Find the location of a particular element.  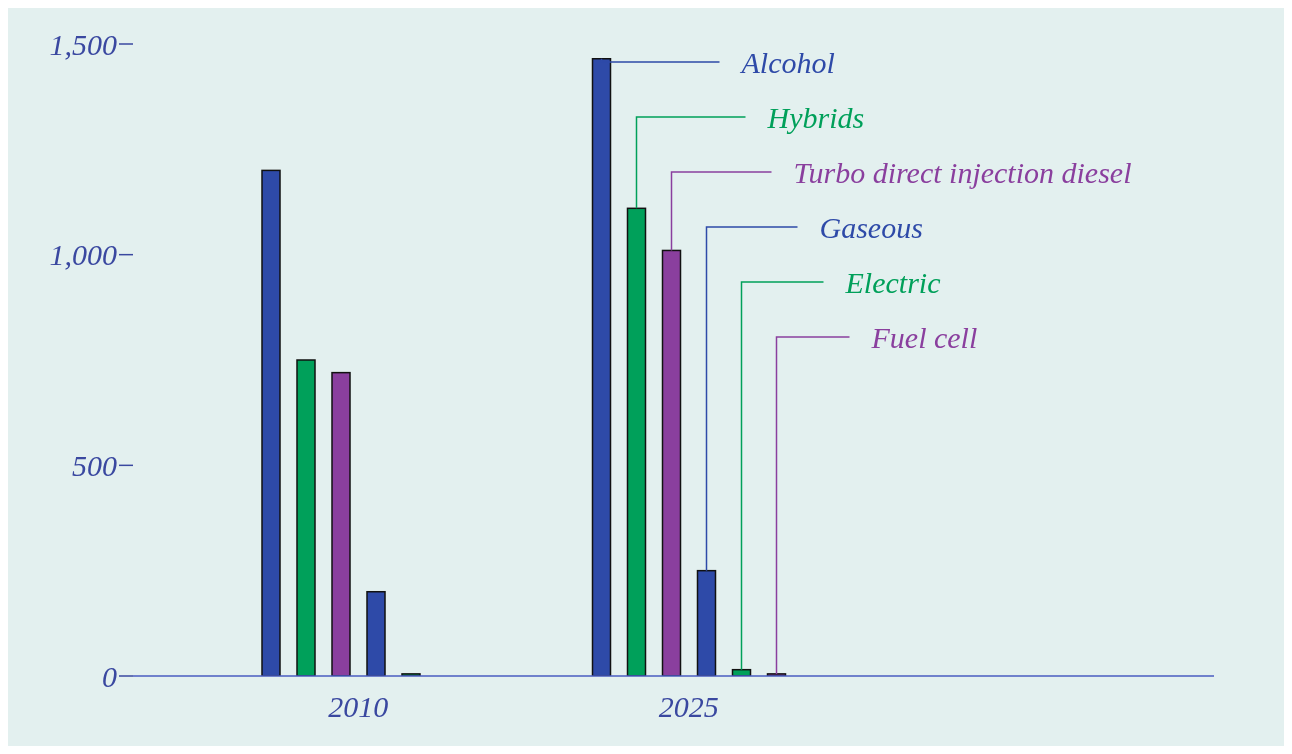

text: Electric is located at coordinates (892, 282).